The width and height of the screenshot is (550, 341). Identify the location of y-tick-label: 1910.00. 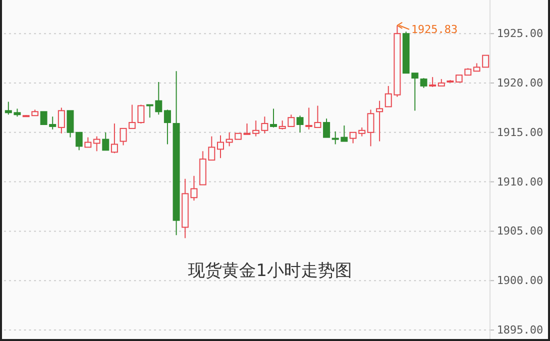
(520, 181).